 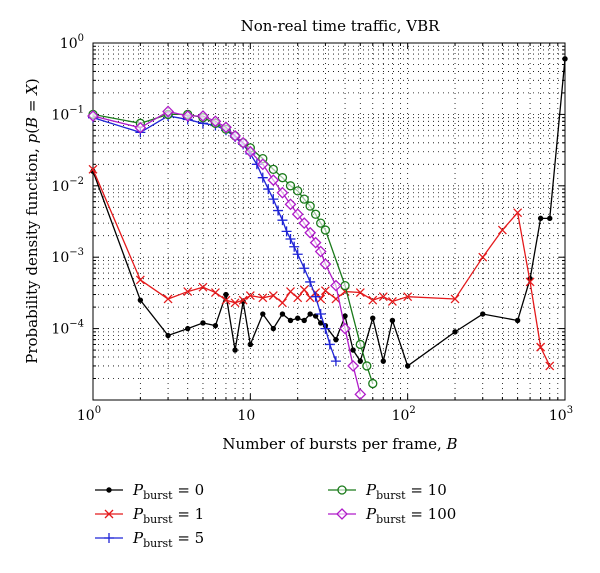 What do you see at coordinates (404, 414) in the screenshot?
I see `x-tick-label: 10²` at bounding box center [404, 414].